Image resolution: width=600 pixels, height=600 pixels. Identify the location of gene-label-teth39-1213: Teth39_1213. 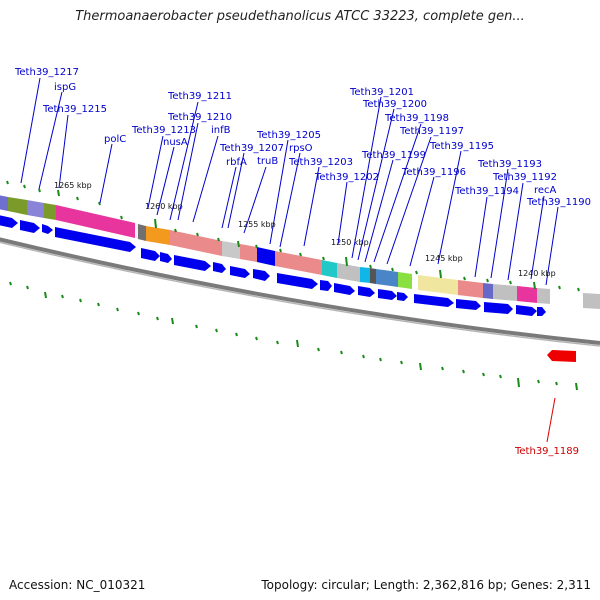
(163, 130).